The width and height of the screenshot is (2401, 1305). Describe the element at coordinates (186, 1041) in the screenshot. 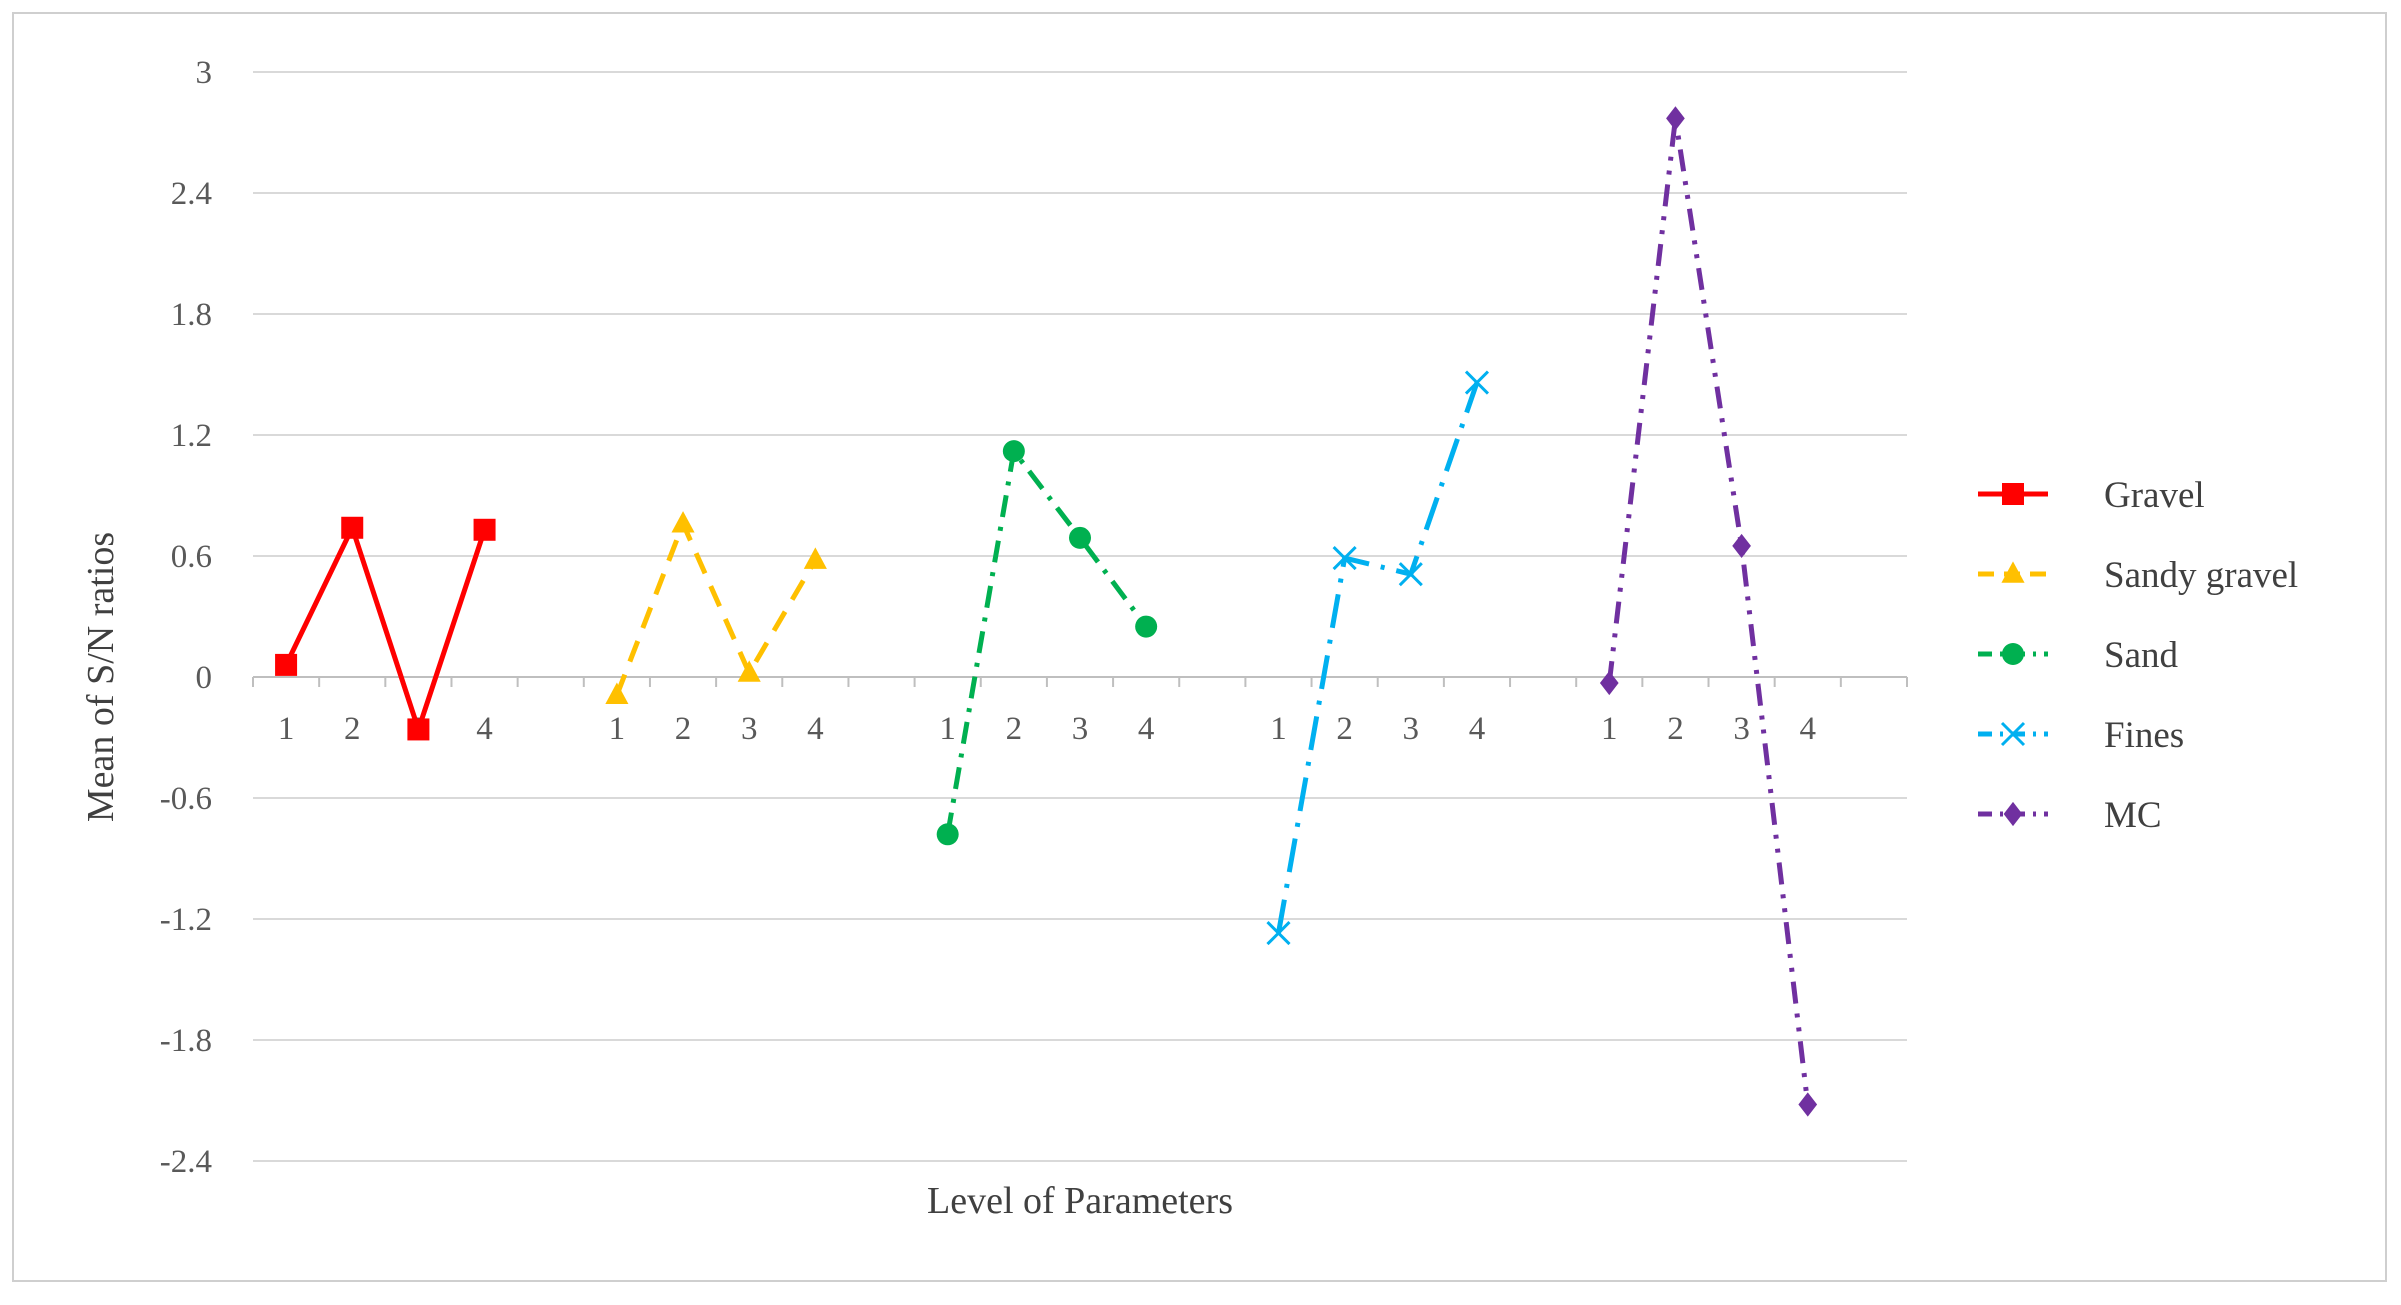

I see `y-tick-label: -1.8` at that location.